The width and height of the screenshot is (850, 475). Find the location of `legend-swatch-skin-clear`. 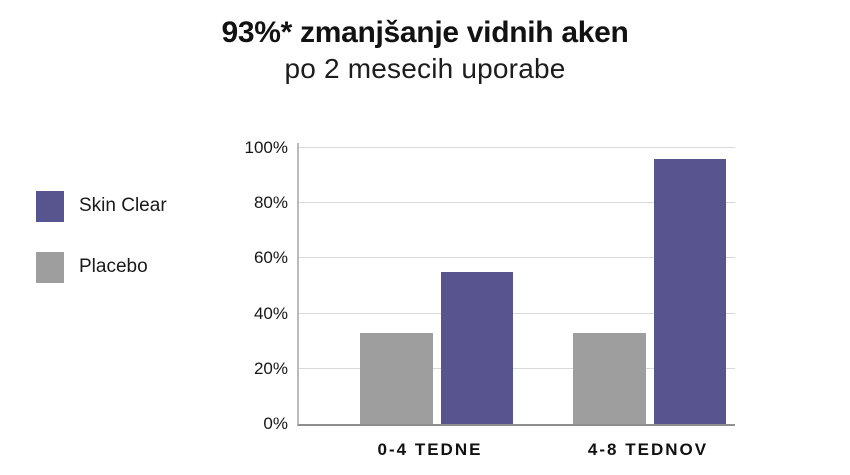

legend-swatch-skin-clear is located at coordinates (50, 206).